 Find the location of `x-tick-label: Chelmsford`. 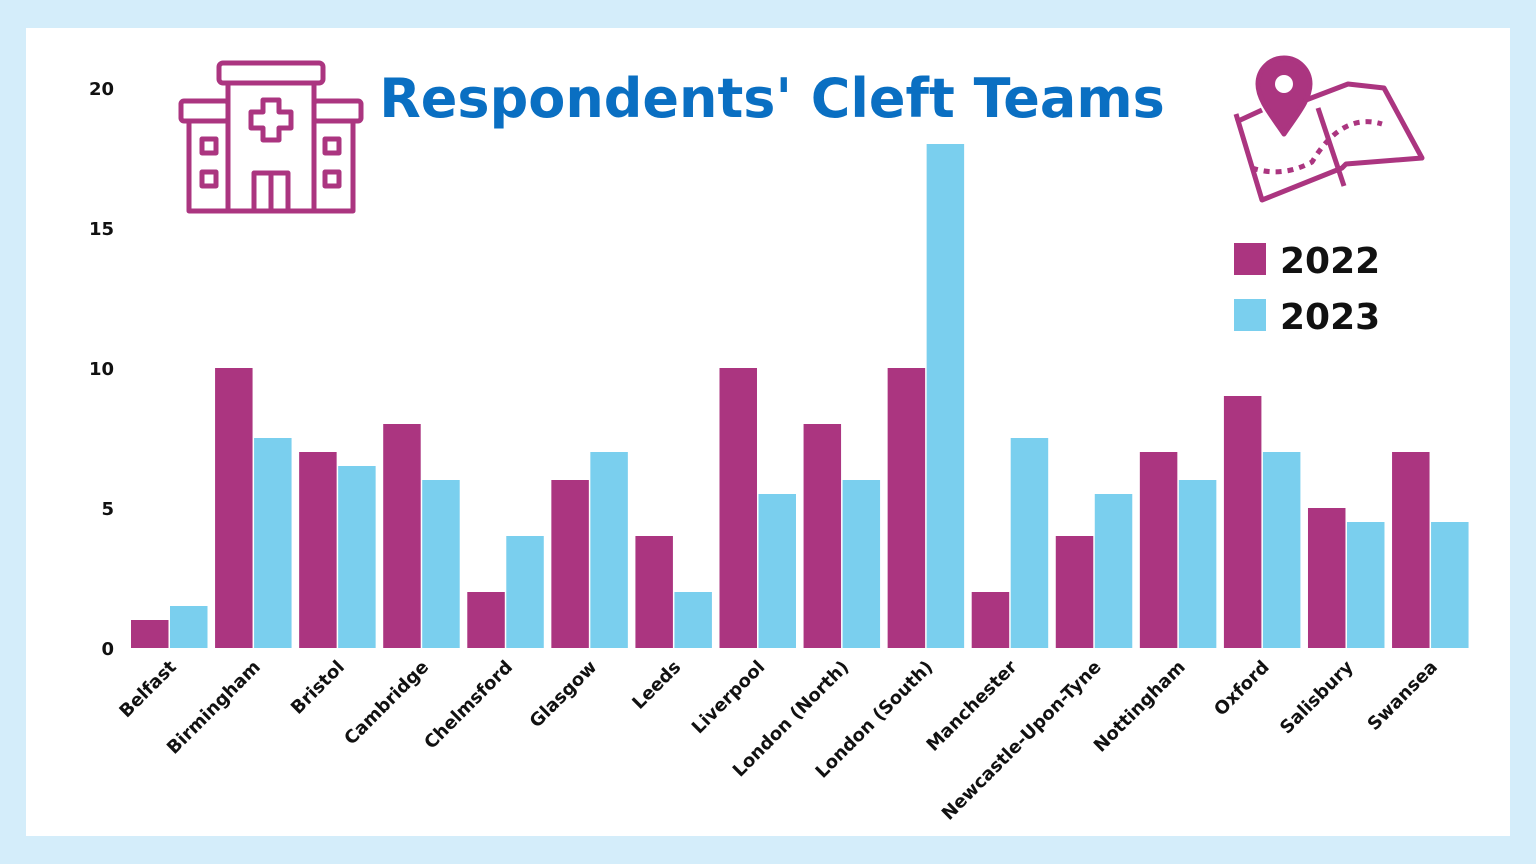

x-tick-label: Chelmsford is located at coordinates (468, 705).